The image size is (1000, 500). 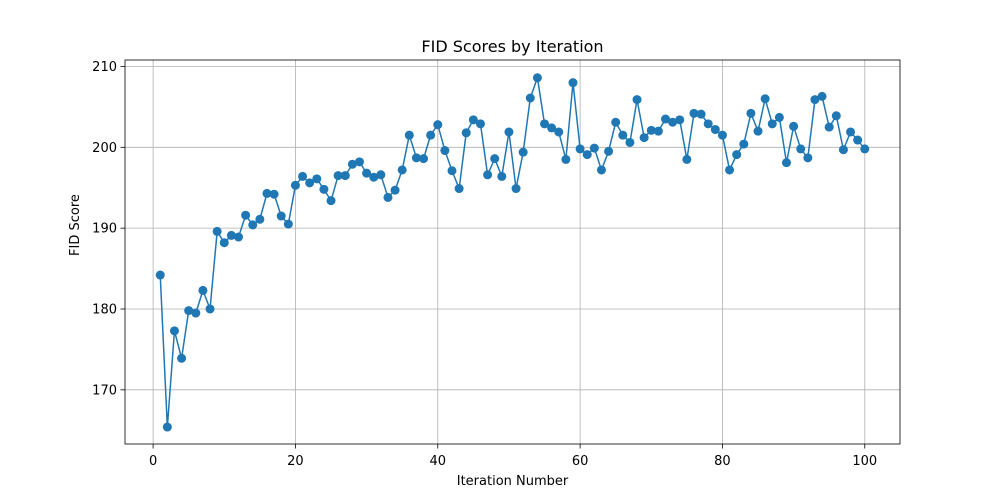 What do you see at coordinates (512, 46) in the screenshot?
I see `chart-title: FID Scores by Iteration` at bounding box center [512, 46].